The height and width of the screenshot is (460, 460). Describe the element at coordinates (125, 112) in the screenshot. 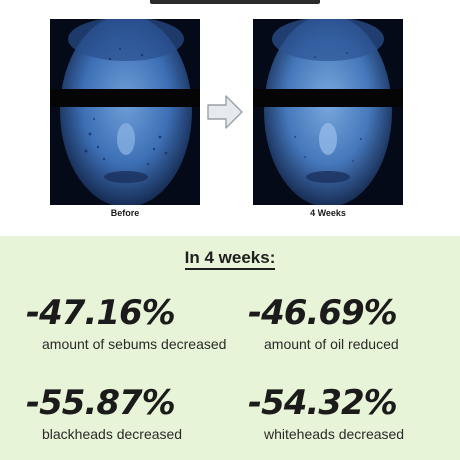

I see `before-uv-face-photo` at that location.